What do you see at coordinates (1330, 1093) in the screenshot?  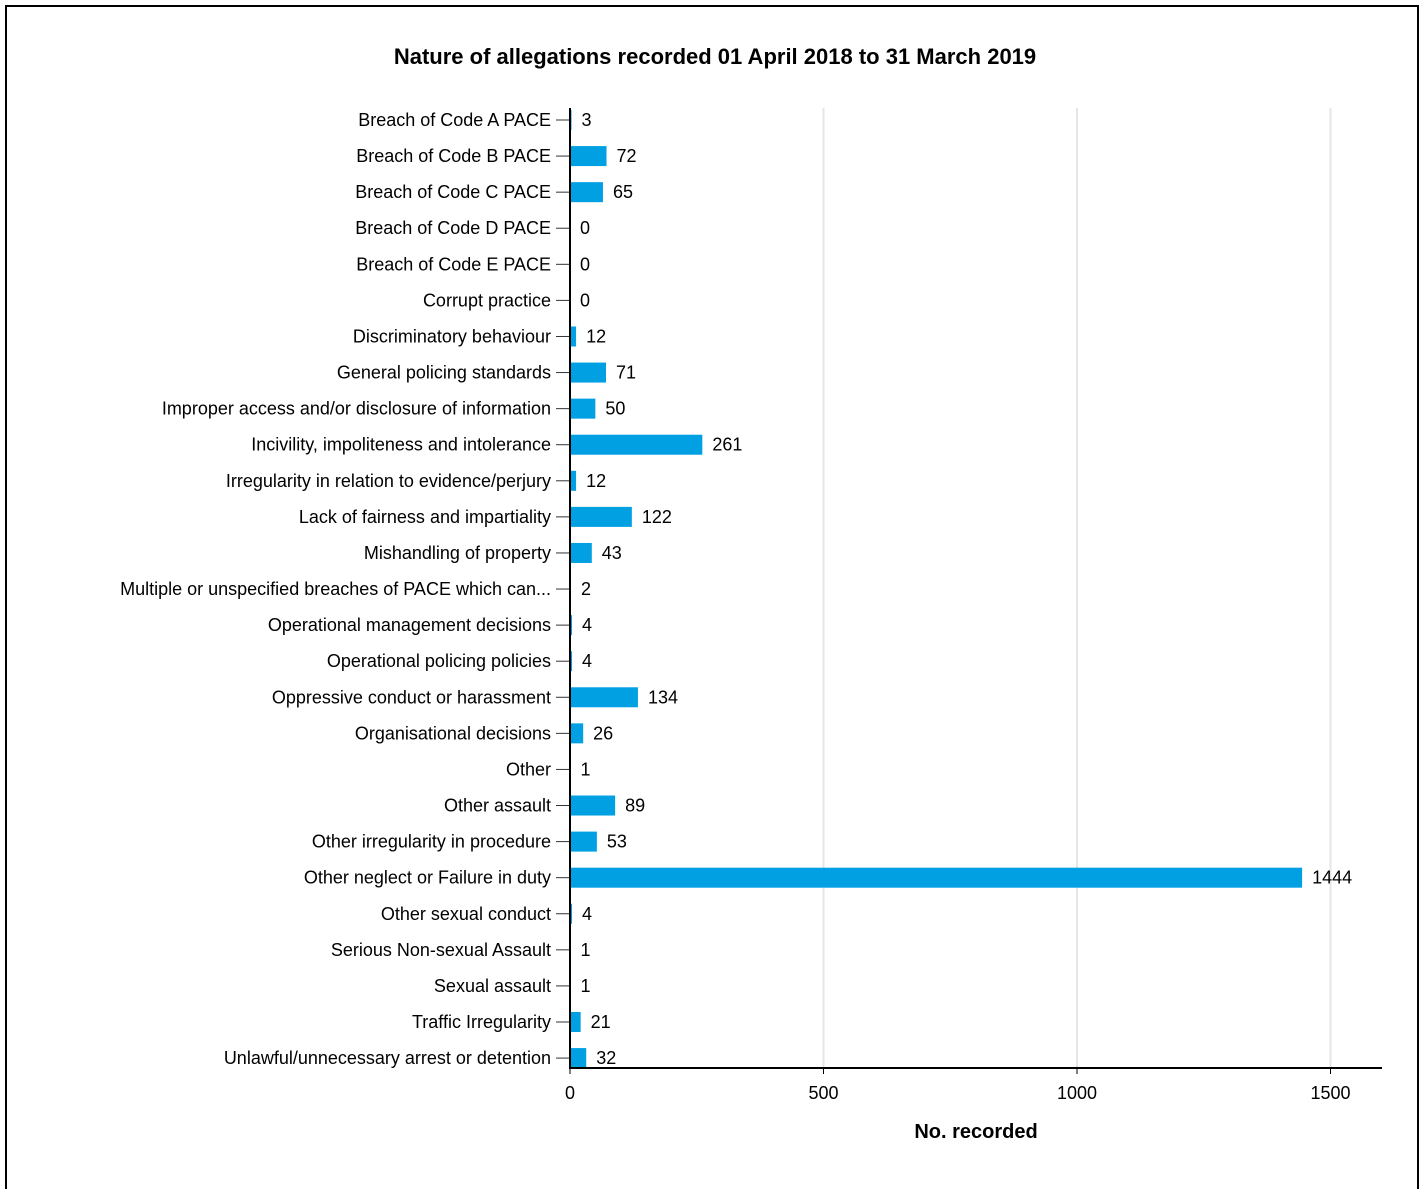 I see `x-tick-label: 1500` at bounding box center [1330, 1093].